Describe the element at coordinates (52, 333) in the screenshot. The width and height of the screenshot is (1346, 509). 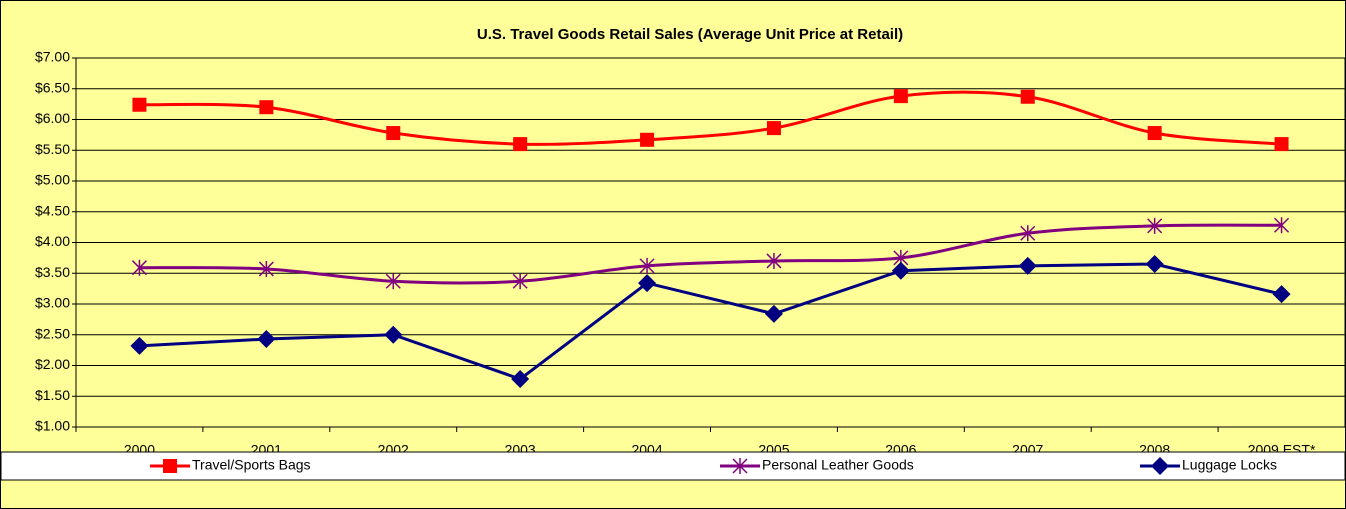
I see `y-tick-label: $2.50` at that location.